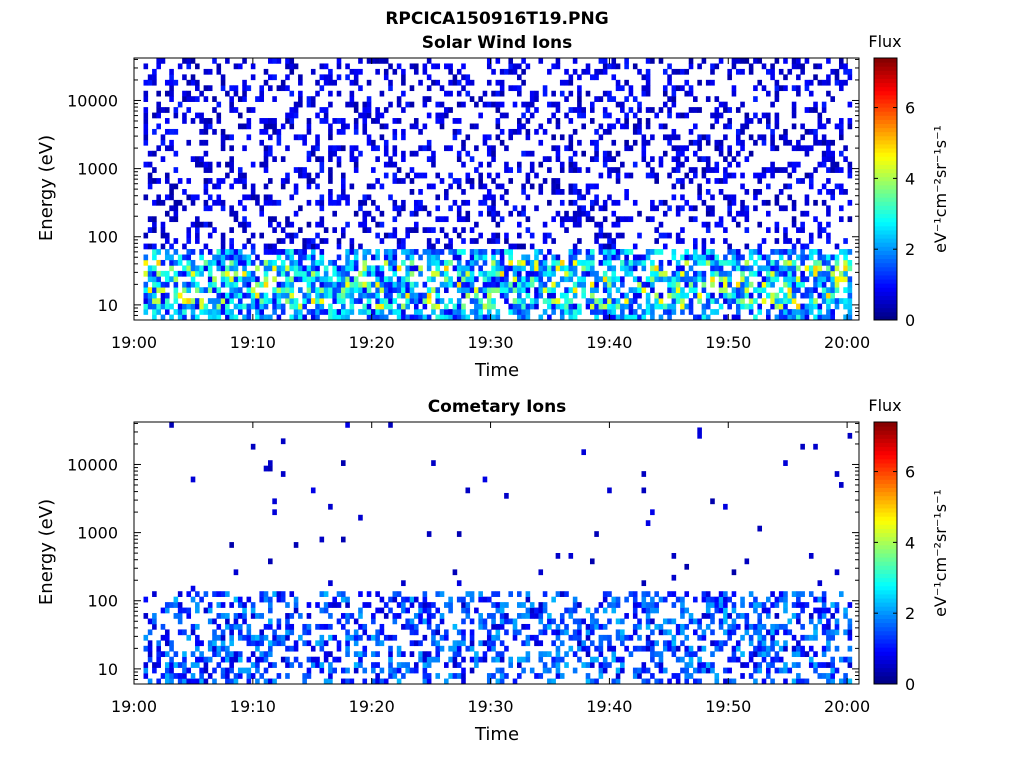 The width and height of the screenshot is (1024, 772). I want to click on solar-wind-xlabel: Time, so click(496, 370).